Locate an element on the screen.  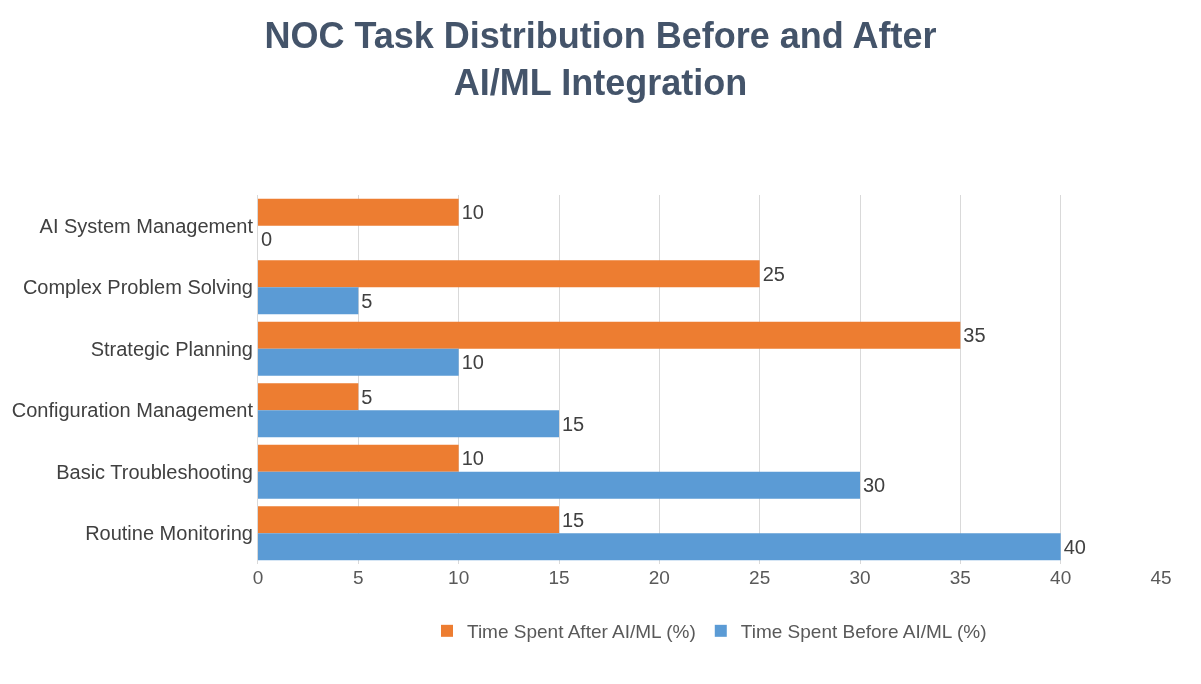
y-tick-label: Basic Troubleshooting is located at coordinates (154, 471).